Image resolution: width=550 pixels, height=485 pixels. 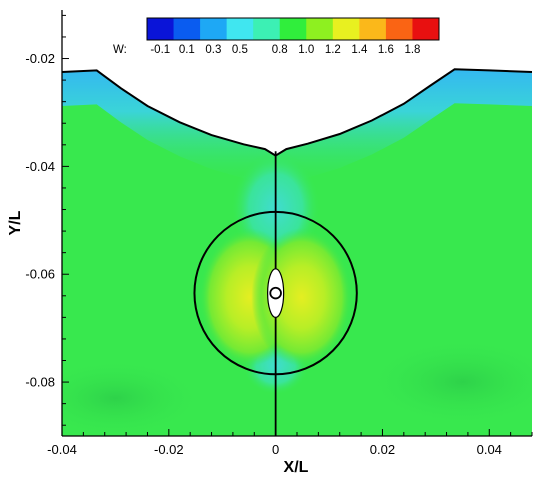 What do you see at coordinates (40, 58) in the screenshot?
I see `y-tick-label: -0.02` at bounding box center [40, 58].